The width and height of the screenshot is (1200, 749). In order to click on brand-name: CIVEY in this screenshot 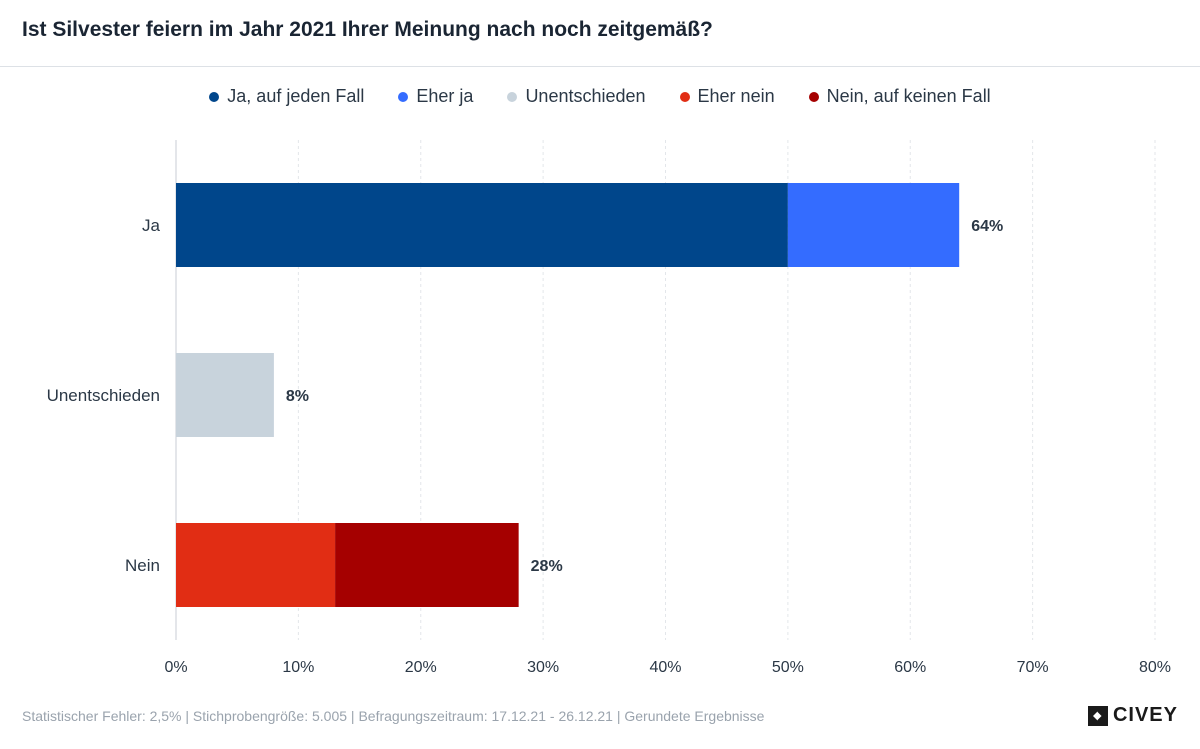, I will do `click(1145, 715)`.